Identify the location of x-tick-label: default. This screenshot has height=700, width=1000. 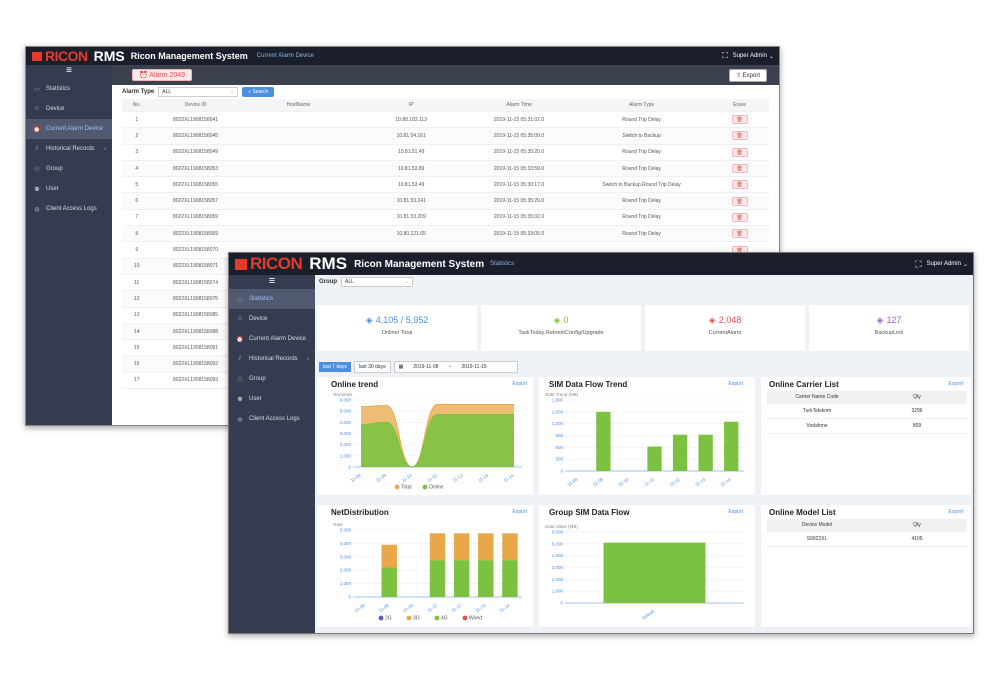
(648, 614).